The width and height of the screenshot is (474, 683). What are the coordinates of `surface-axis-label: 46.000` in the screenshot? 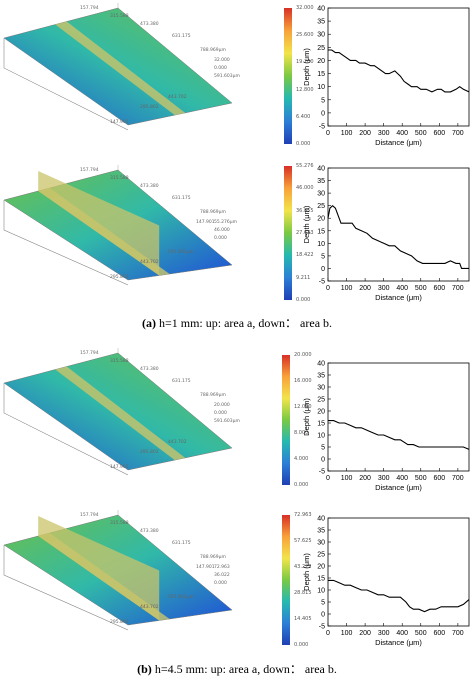 It's located at (222, 230).